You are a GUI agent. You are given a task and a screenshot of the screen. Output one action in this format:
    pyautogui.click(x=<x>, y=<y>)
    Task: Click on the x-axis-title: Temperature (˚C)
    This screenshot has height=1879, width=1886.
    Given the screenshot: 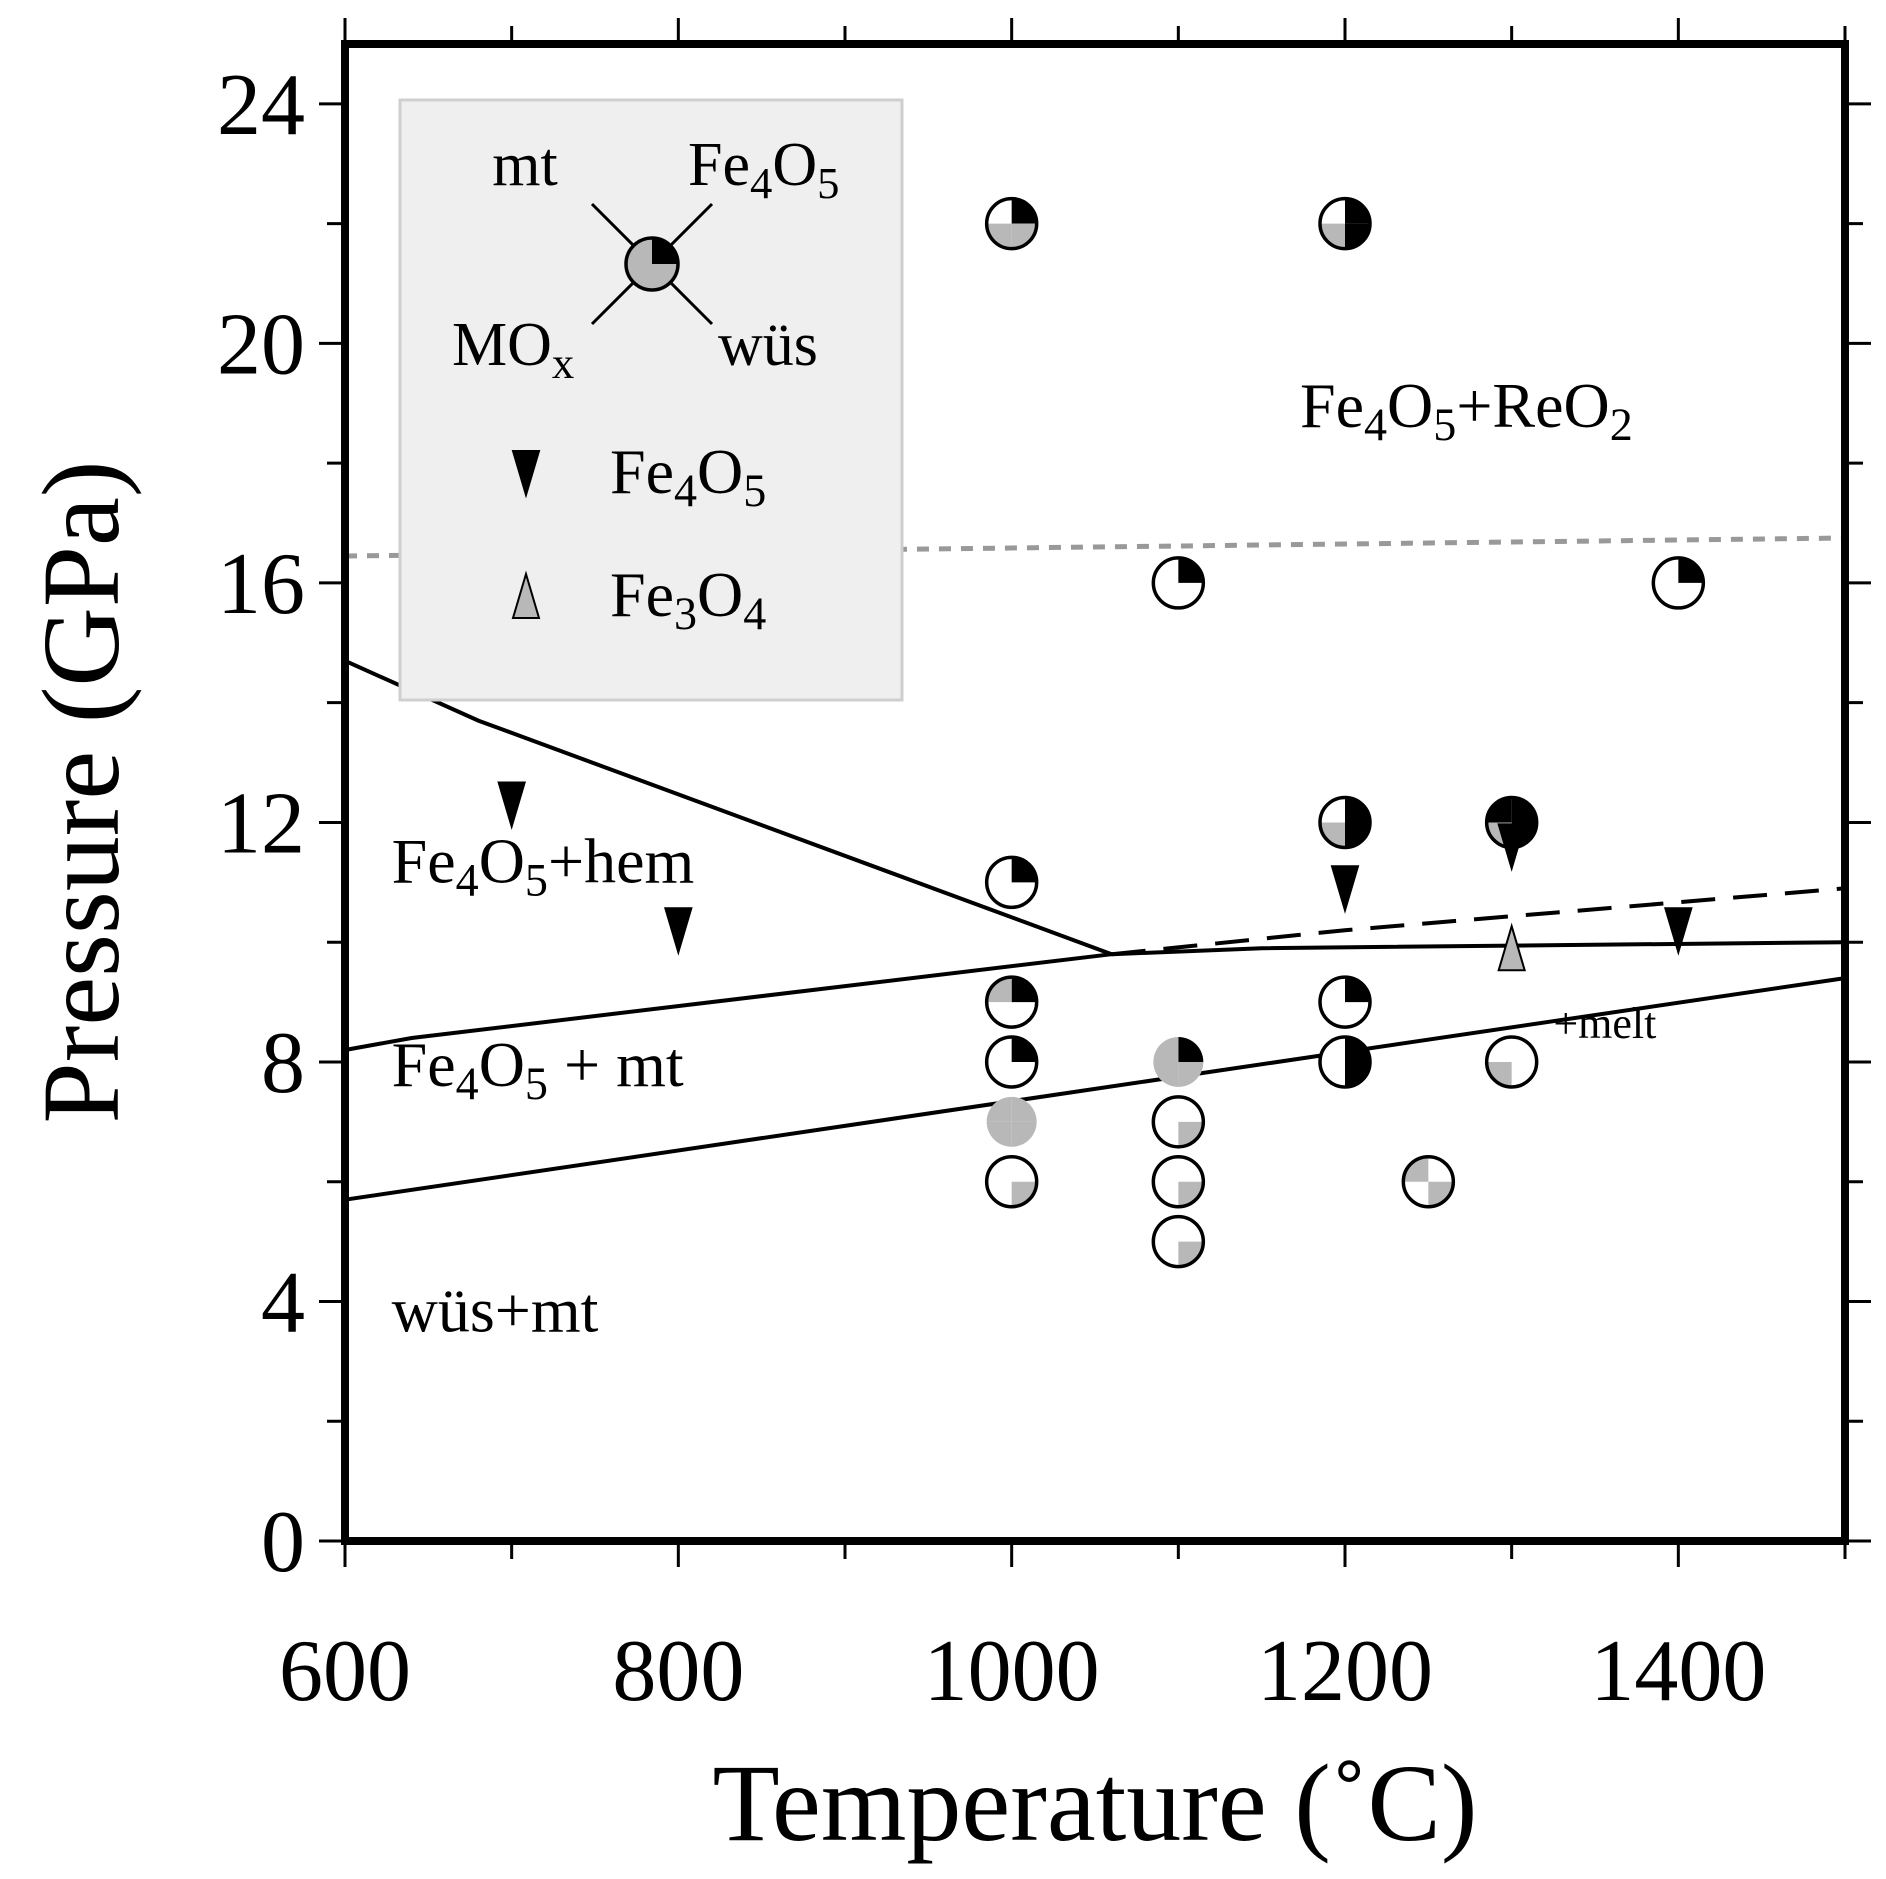 What is the action you would take?
    pyautogui.click(x=1095, y=1803)
    